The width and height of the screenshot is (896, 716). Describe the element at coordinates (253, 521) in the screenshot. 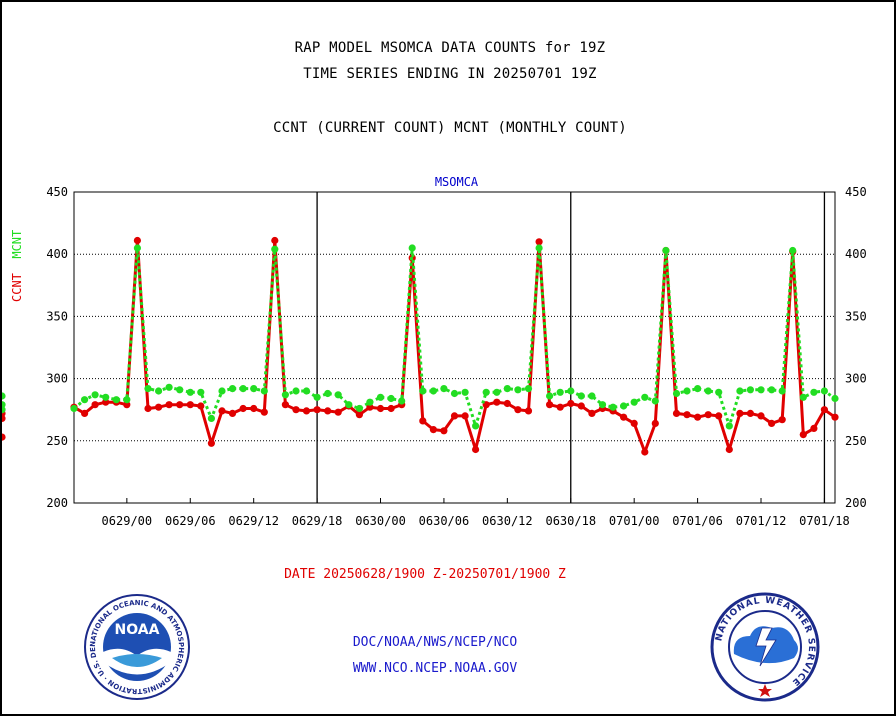

I see `x-tick-label: 0629/12` at that location.